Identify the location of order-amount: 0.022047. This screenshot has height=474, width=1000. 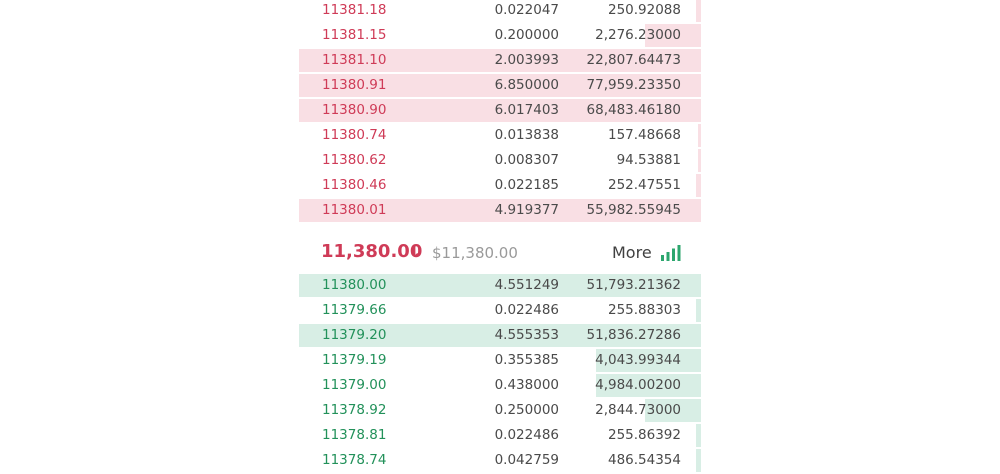
(526, 10).